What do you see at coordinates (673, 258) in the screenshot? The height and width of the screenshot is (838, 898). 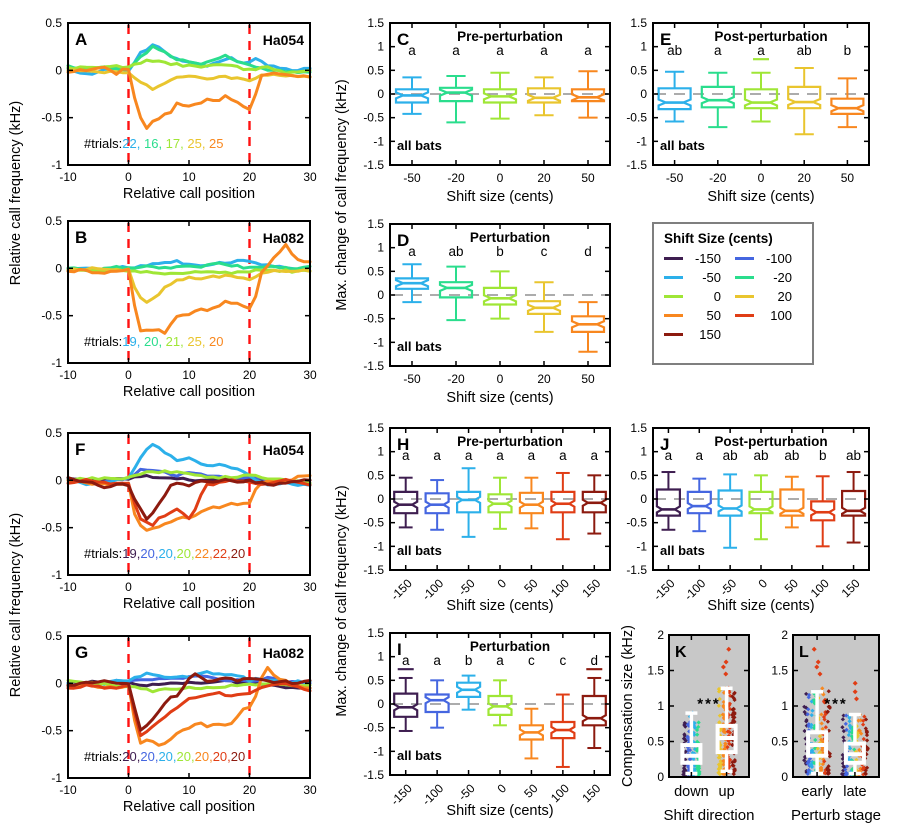 I see `legend-swatch--150` at bounding box center [673, 258].